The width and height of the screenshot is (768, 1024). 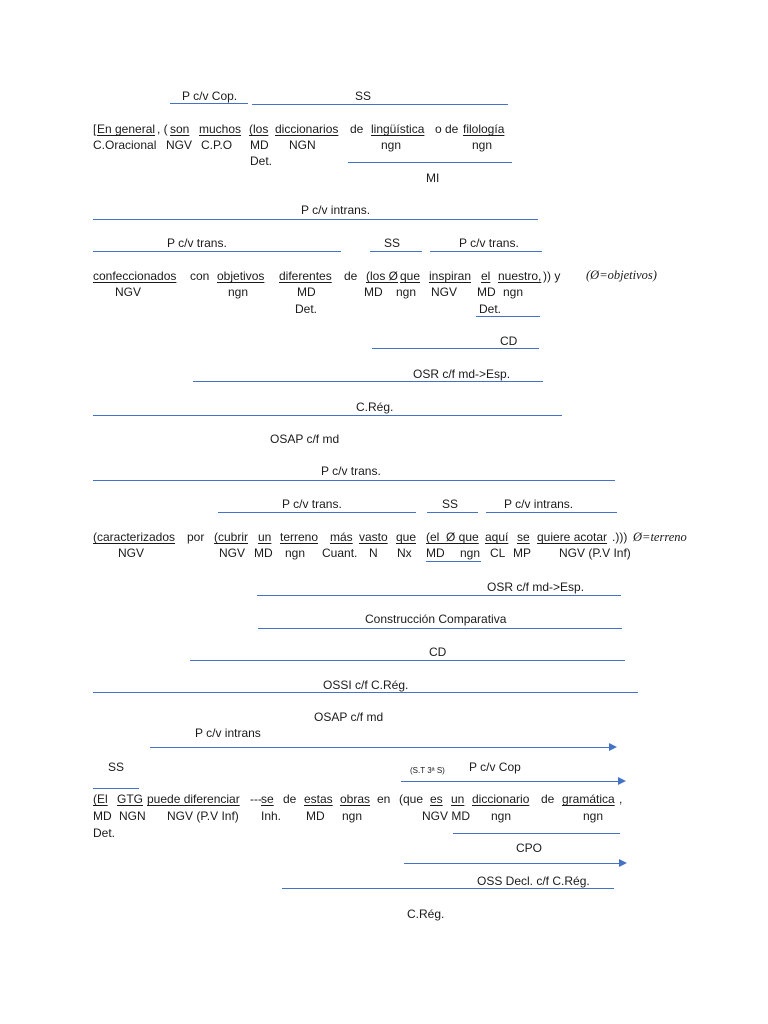 What do you see at coordinates (132, 816) in the screenshot?
I see `tag: NGN` at bounding box center [132, 816].